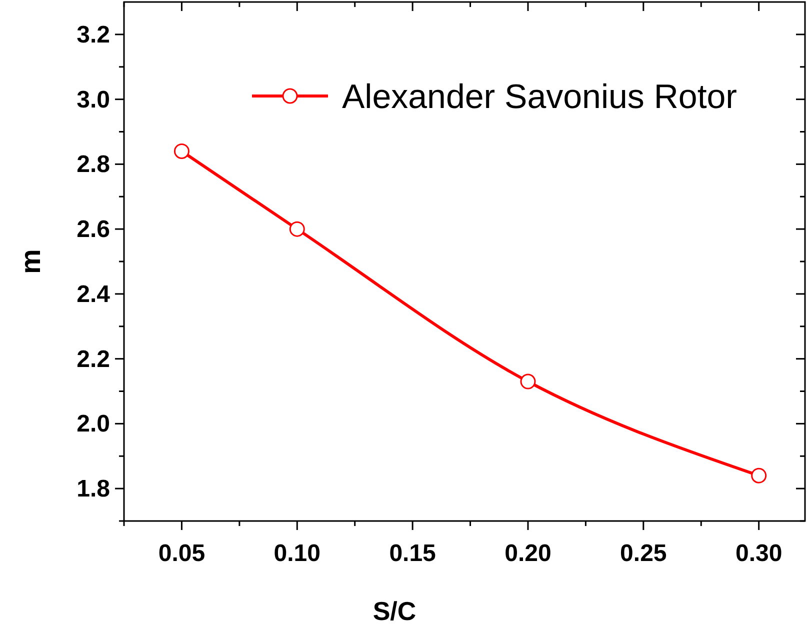 Image resolution: width=807 pixels, height=630 pixels. What do you see at coordinates (643, 553) in the screenshot?
I see `x-tick-label: 0.25` at bounding box center [643, 553].